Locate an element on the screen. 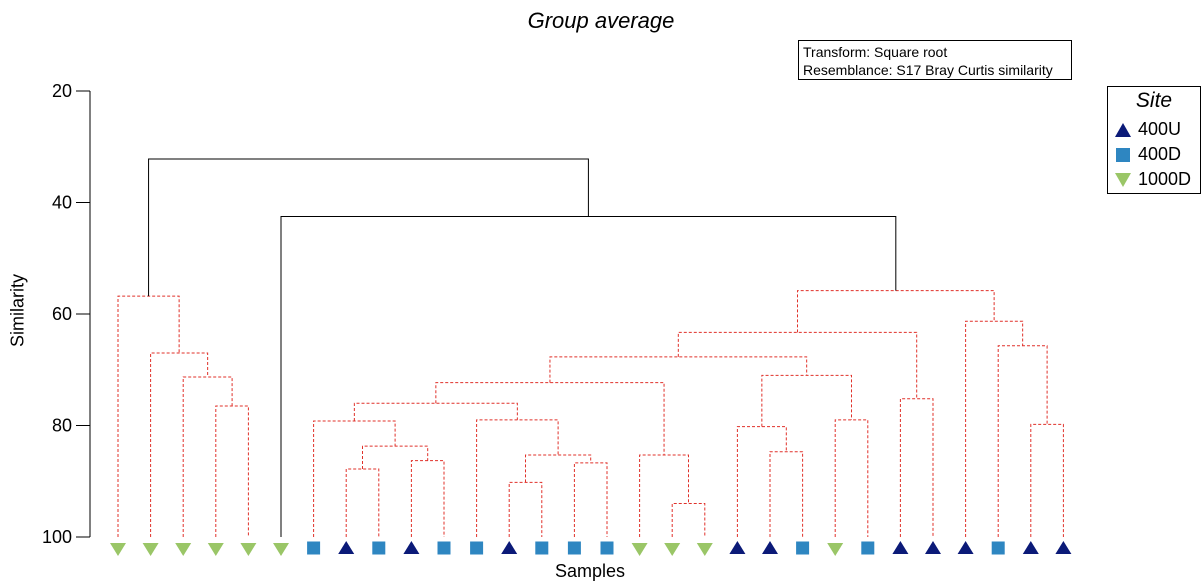 This screenshot has height=582, width=1202. chart-title: Group average is located at coordinates (601, 20).